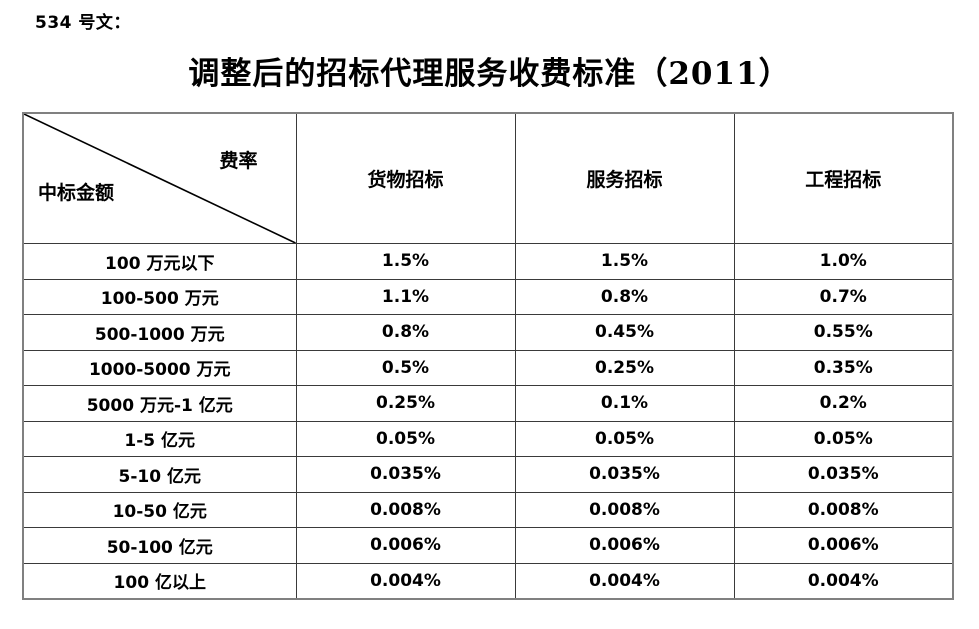 Image resolution: width=979 pixels, height=629 pixels. What do you see at coordinates (624, 438) in the screenshot?
I see `service-rate-cell: 0.05%` at bounding box center [624, 438].